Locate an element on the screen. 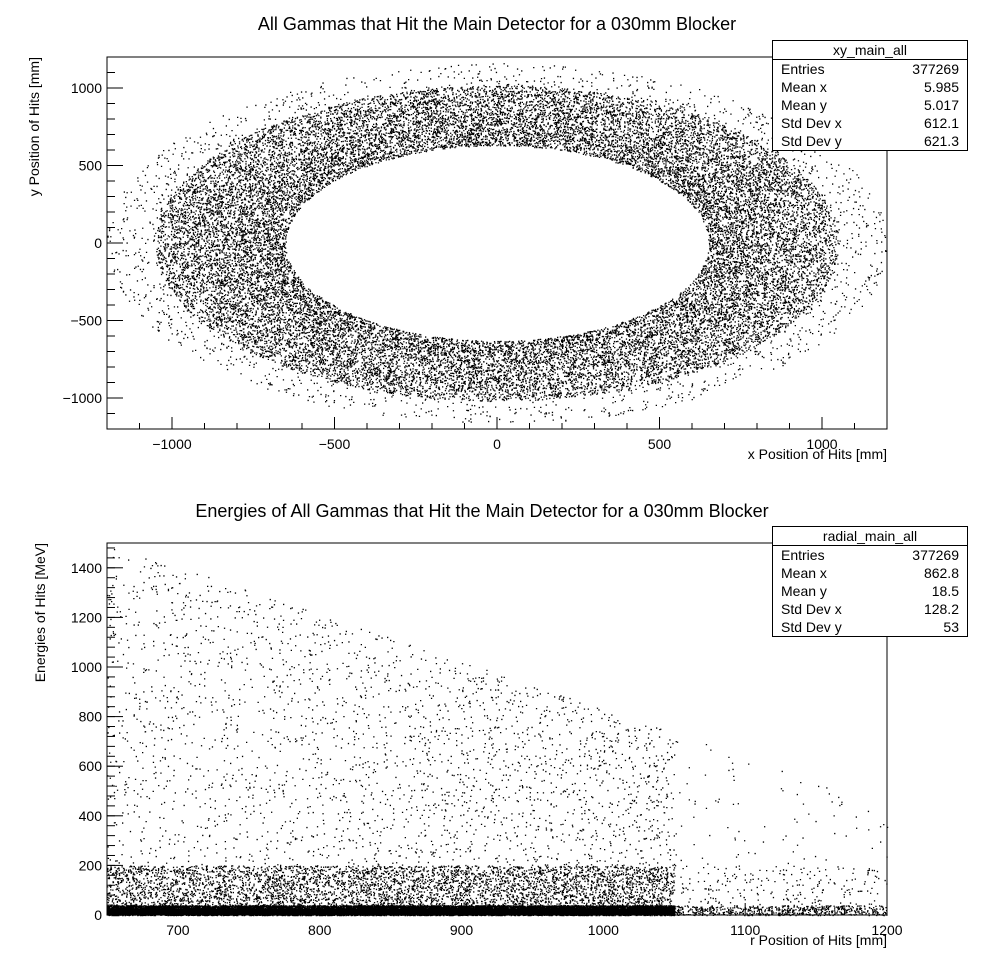  radial-y-tick-label: 600 is located at coordinates (91, 766).